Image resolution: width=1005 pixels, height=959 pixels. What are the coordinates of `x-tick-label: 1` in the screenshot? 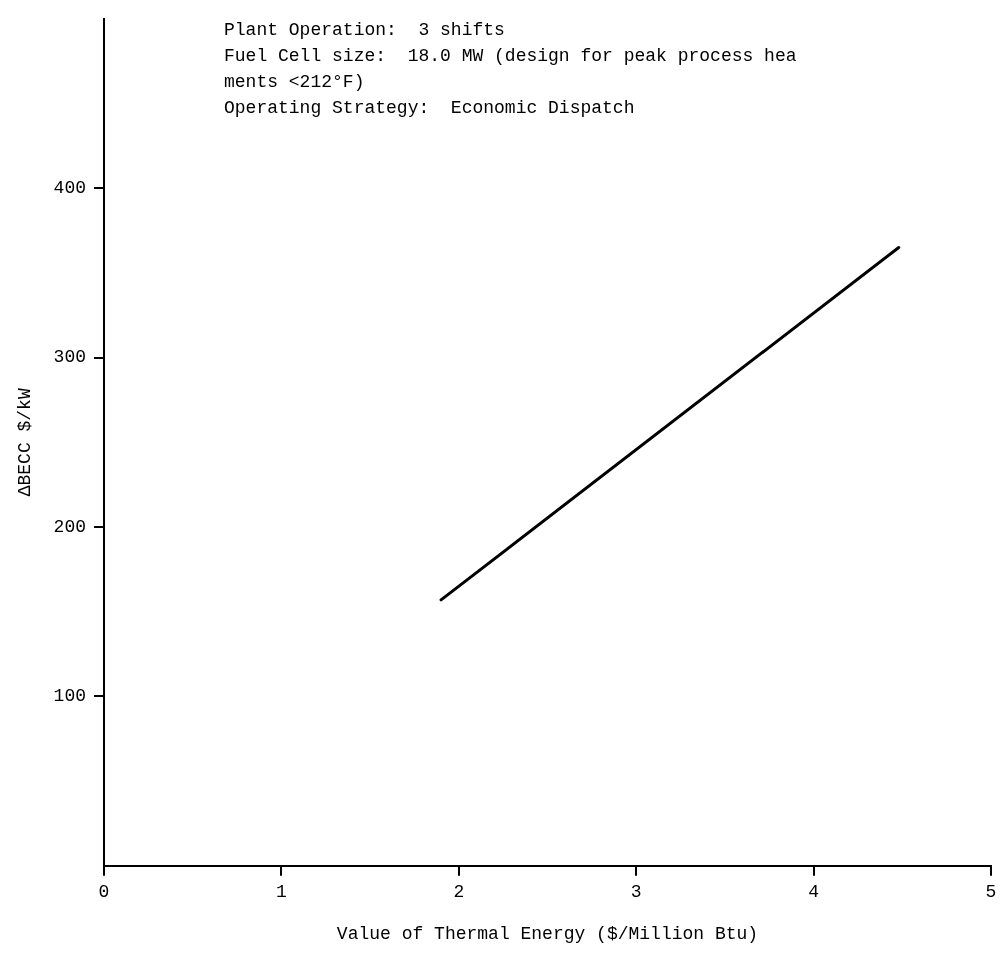 It's located at (281, 892).